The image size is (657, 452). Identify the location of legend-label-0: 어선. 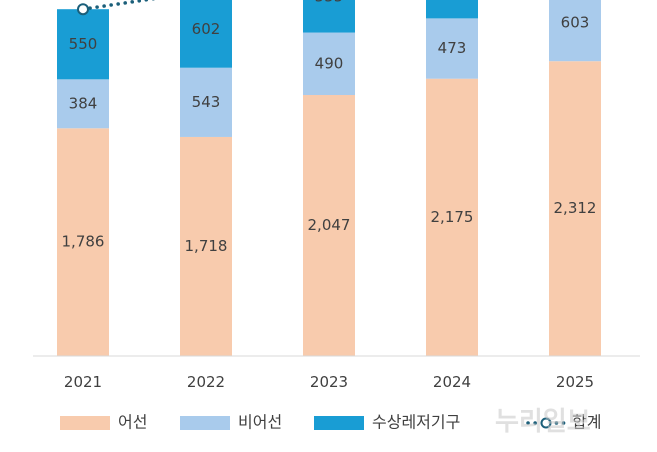
(132, 422).